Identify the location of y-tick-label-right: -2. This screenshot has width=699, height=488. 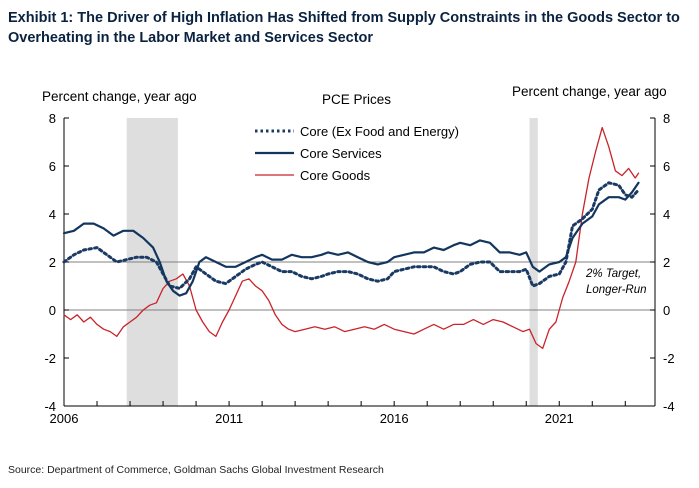
(669, 358).